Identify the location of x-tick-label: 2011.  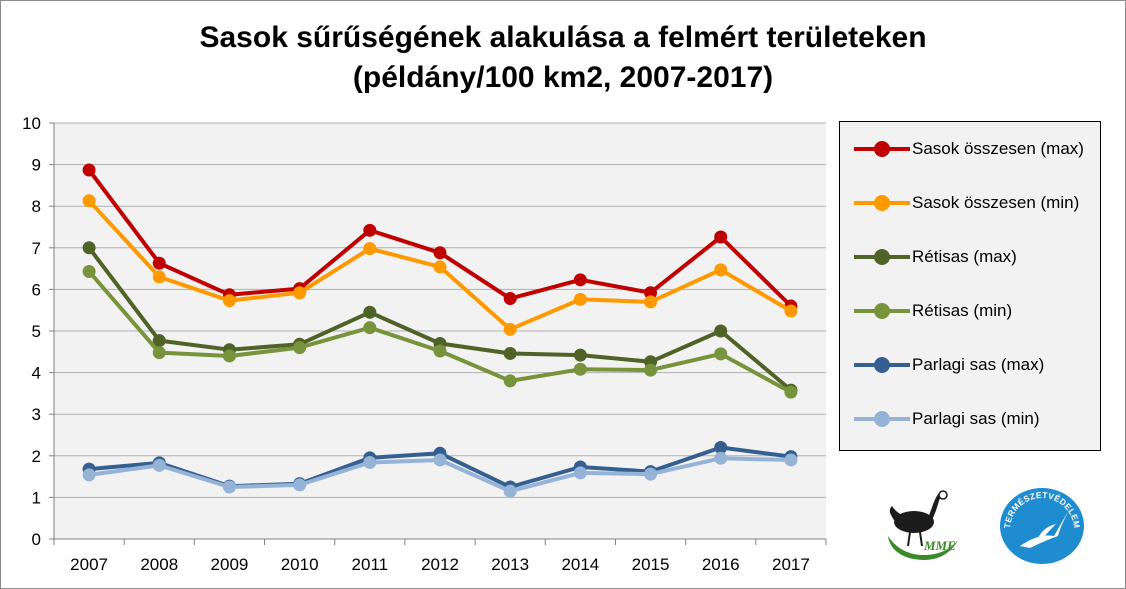
(370, 564).